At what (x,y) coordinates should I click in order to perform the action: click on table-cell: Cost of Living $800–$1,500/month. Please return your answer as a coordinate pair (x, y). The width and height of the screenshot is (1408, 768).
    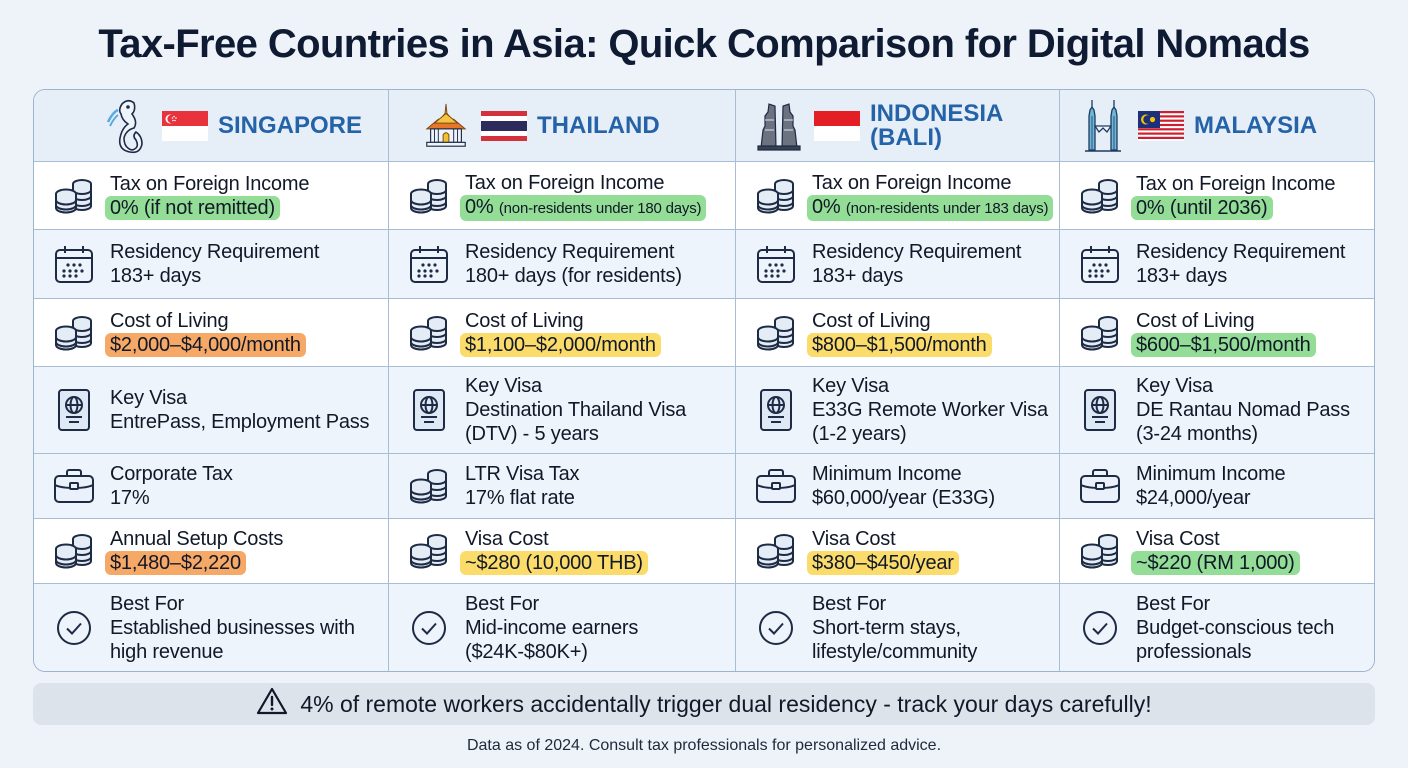
    Looking at the image, I should click on (898, 333).